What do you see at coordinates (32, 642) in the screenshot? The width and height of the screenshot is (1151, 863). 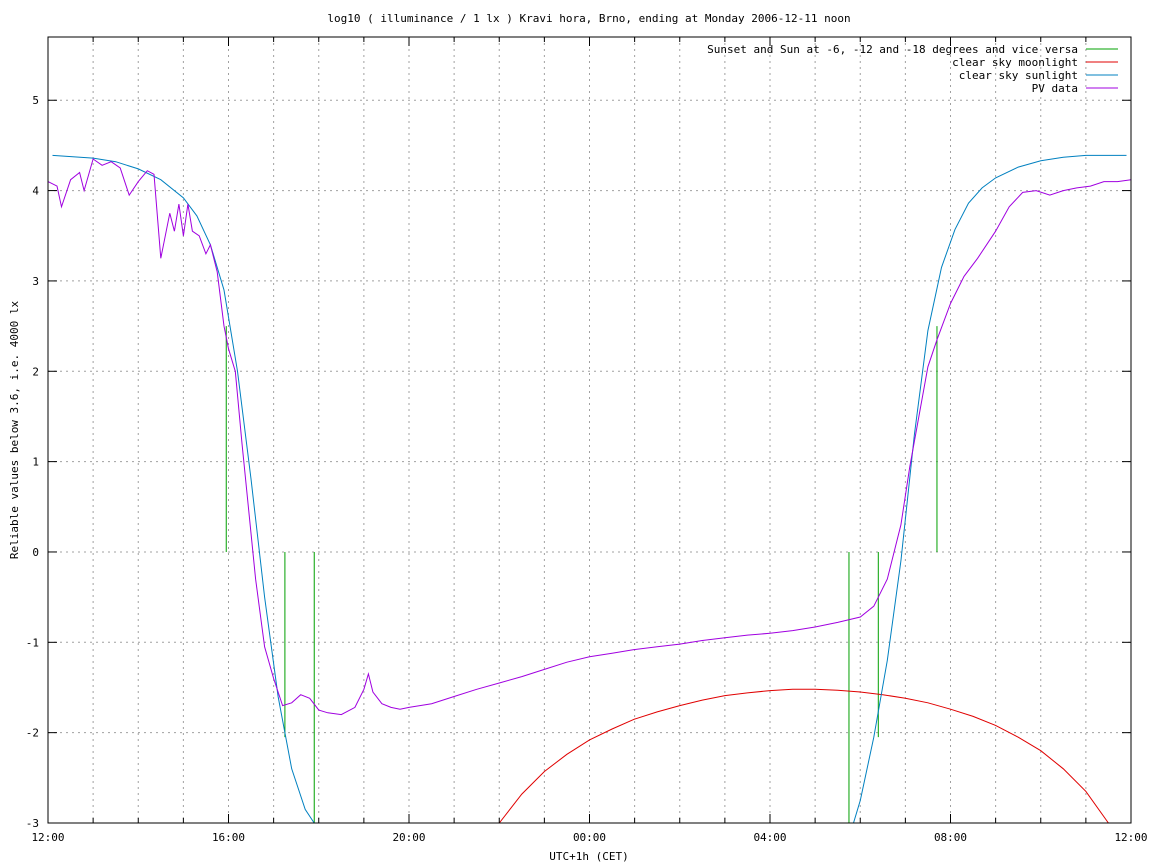 I see `y-tick-label: -1` at bounding box center [32, 642].